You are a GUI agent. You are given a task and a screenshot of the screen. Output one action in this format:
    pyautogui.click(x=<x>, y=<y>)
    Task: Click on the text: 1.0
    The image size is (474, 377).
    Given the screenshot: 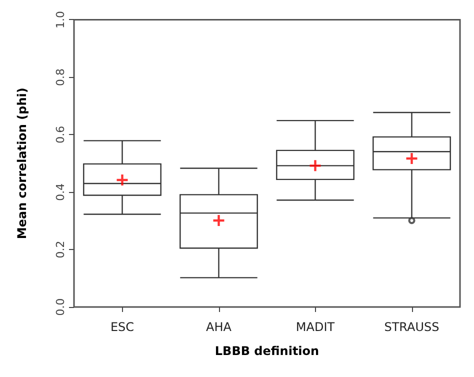 What is the action you would take?
    pyautogui.click(x=60, y=19)
    